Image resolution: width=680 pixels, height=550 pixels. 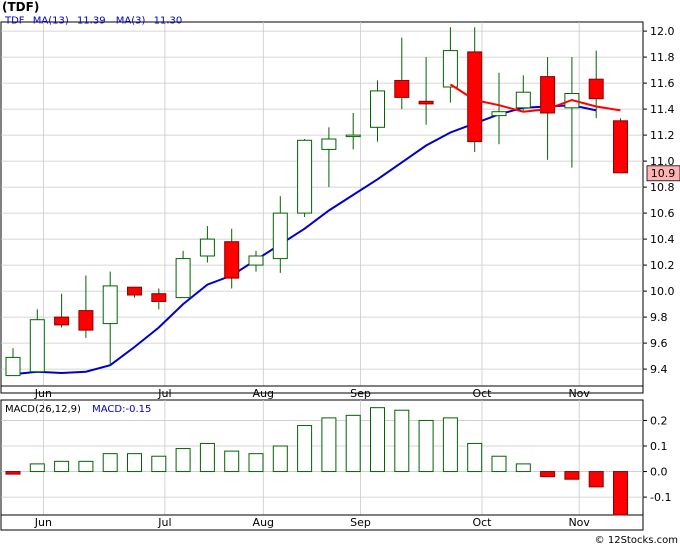 What do you see at coordinates (659, 446) in the screenshot?
I see `macd-ytick-label: 0.1` at bounding box center [659, 446].